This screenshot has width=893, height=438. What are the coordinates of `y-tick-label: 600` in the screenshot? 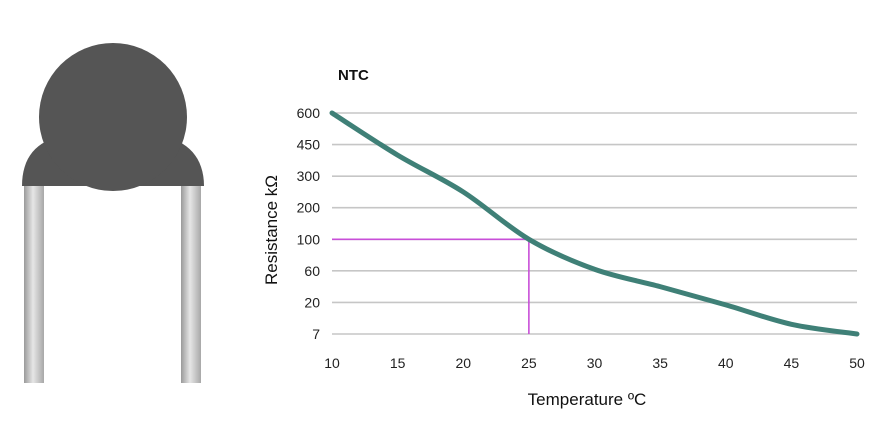 It's located at (309, 113).